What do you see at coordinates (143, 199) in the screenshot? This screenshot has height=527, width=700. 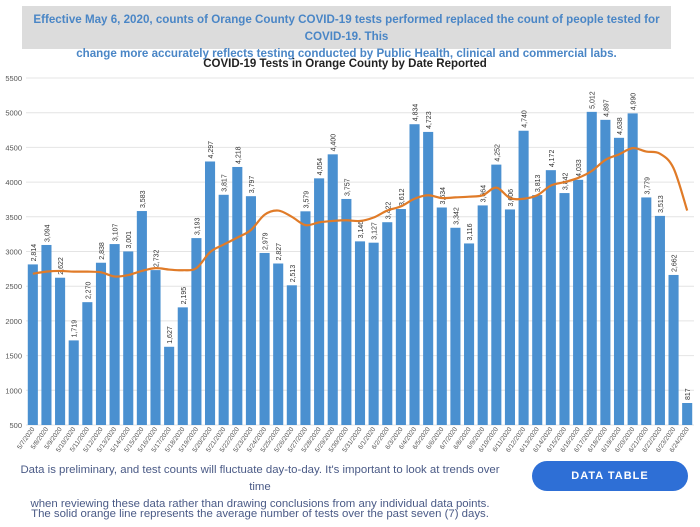 I see `bar-value-label: 3,583` at bounding box center [143, 199].